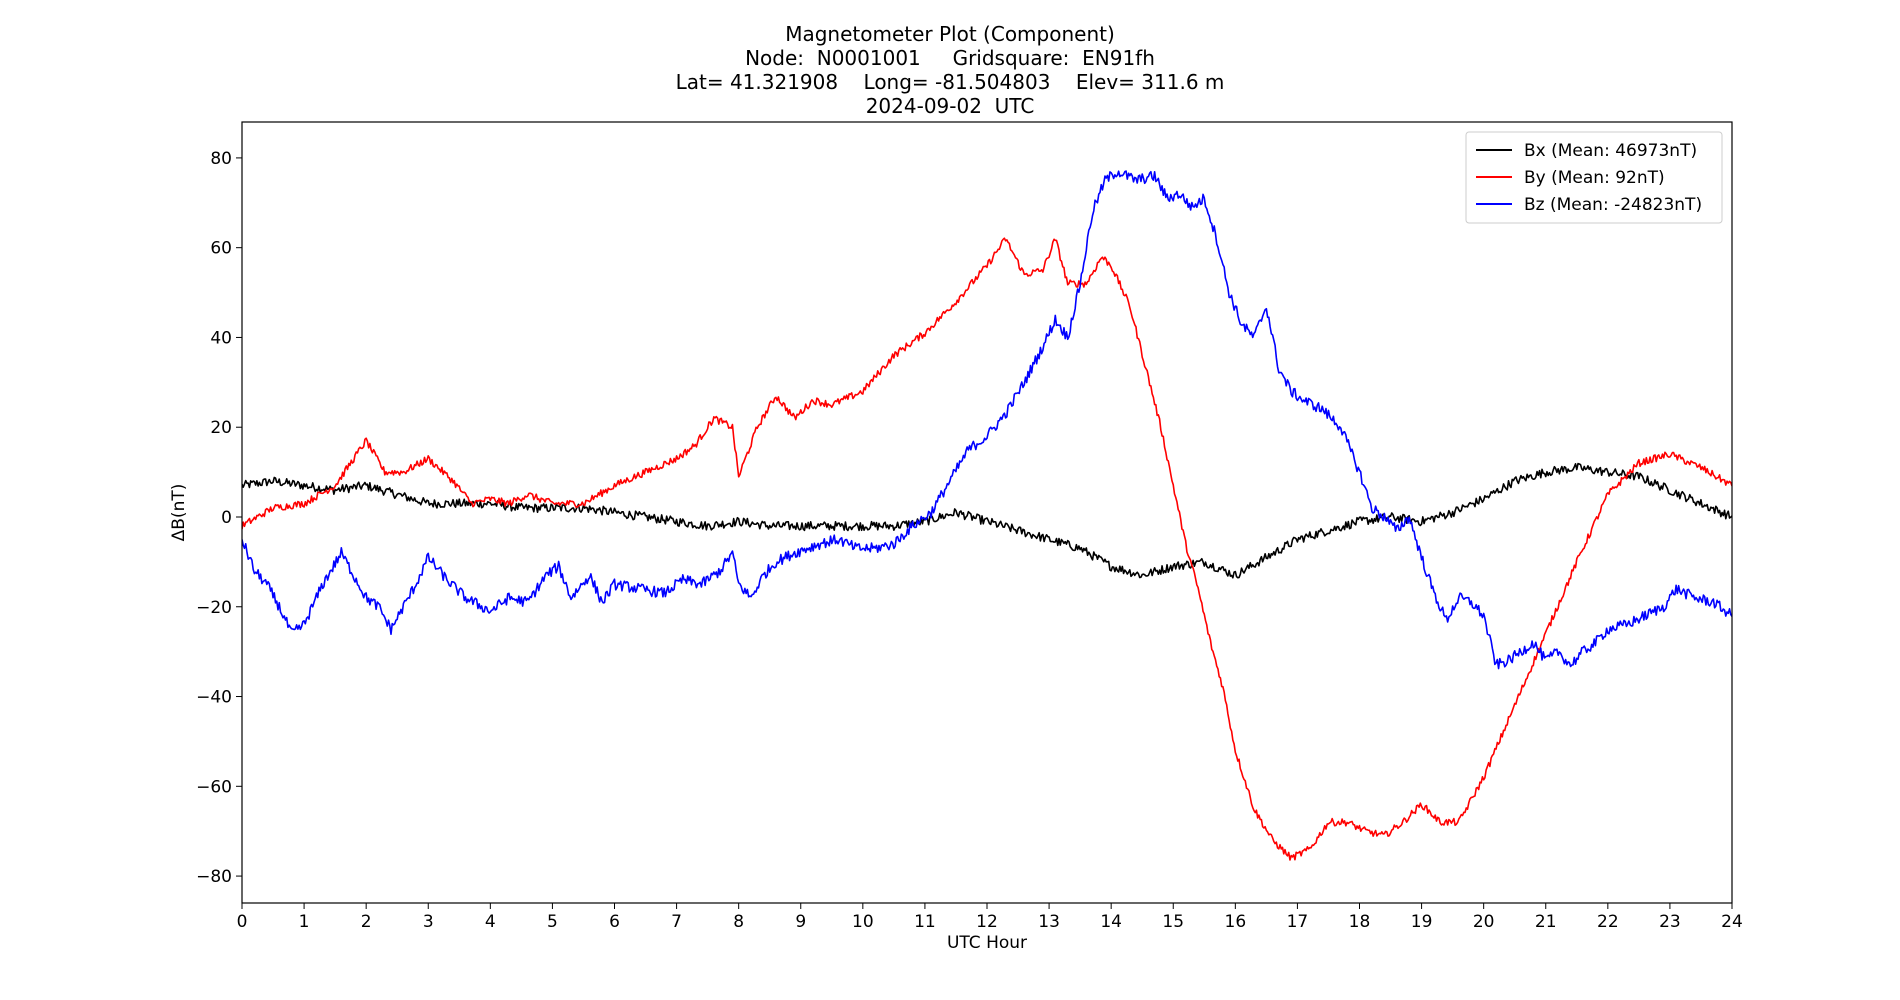  I want to click on y-axis-ticks: −80 −60 −40 −20 0 20 40 60 80, so click(219, 518).